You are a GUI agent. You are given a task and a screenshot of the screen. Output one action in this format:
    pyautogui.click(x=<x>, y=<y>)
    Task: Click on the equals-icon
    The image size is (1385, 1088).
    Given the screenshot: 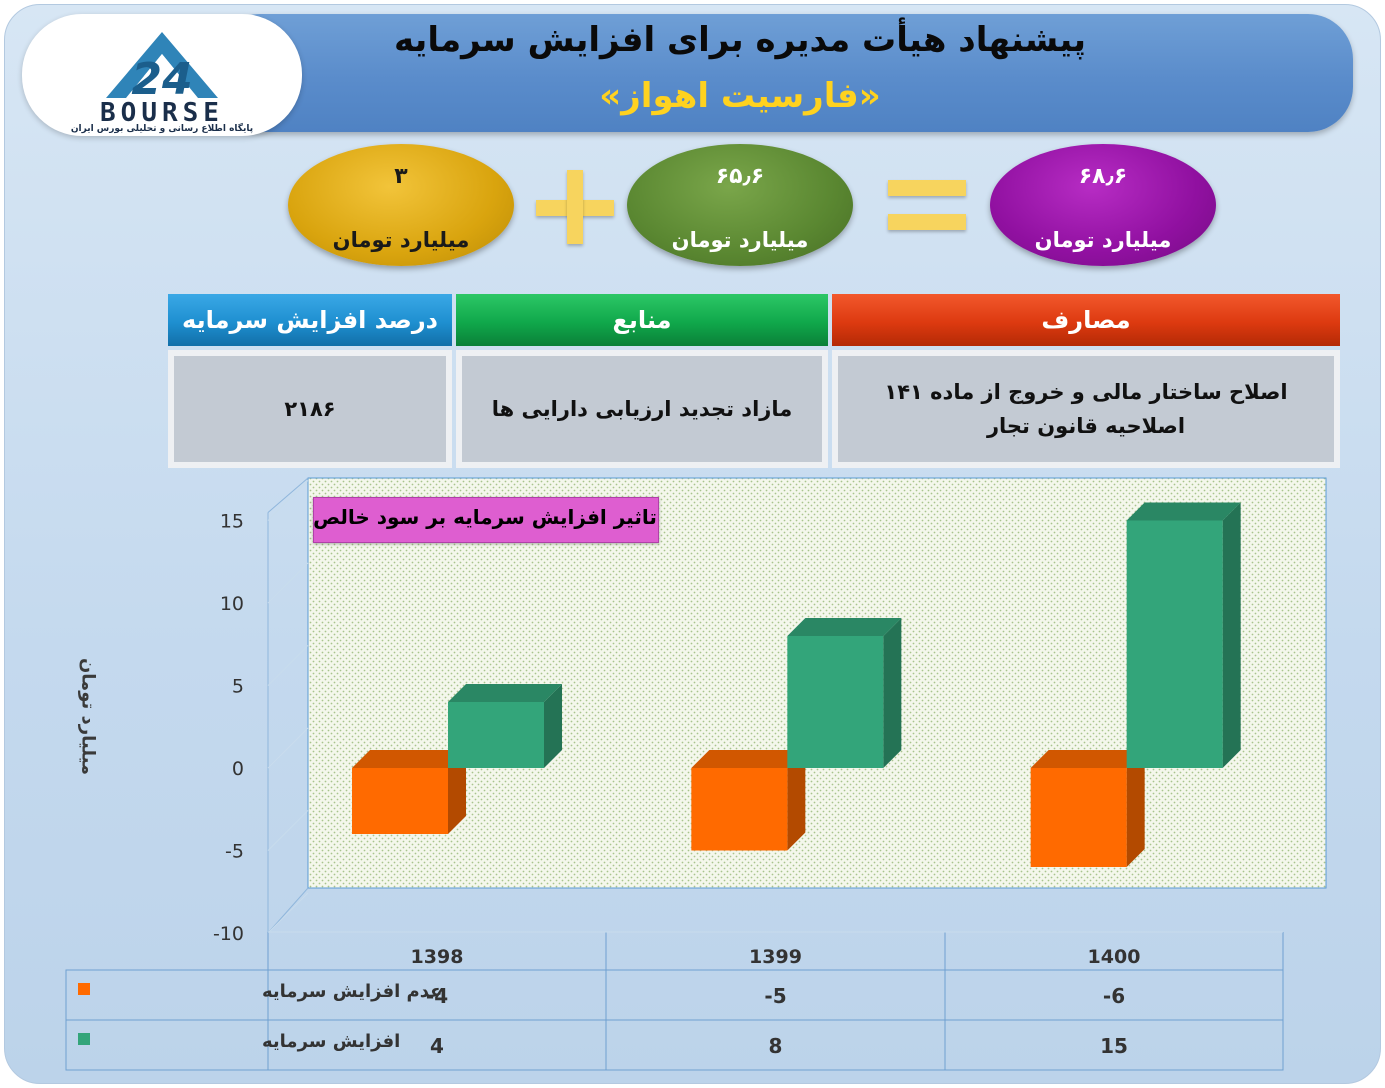 What is the action you would take?
    pyautogui.click(x=927, y=188)
    